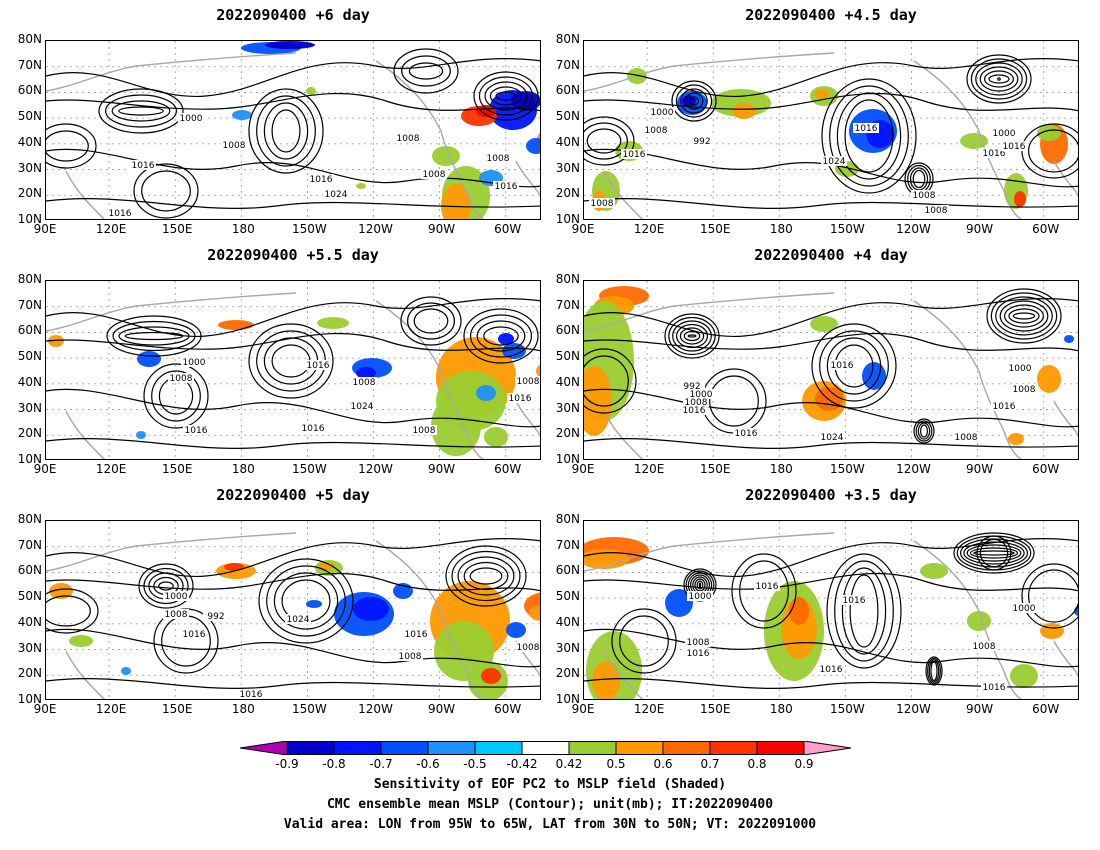  Describe the element at coordinates (567, 330) in the screenshot. I see `lat-tick-label: 60N` at that location.